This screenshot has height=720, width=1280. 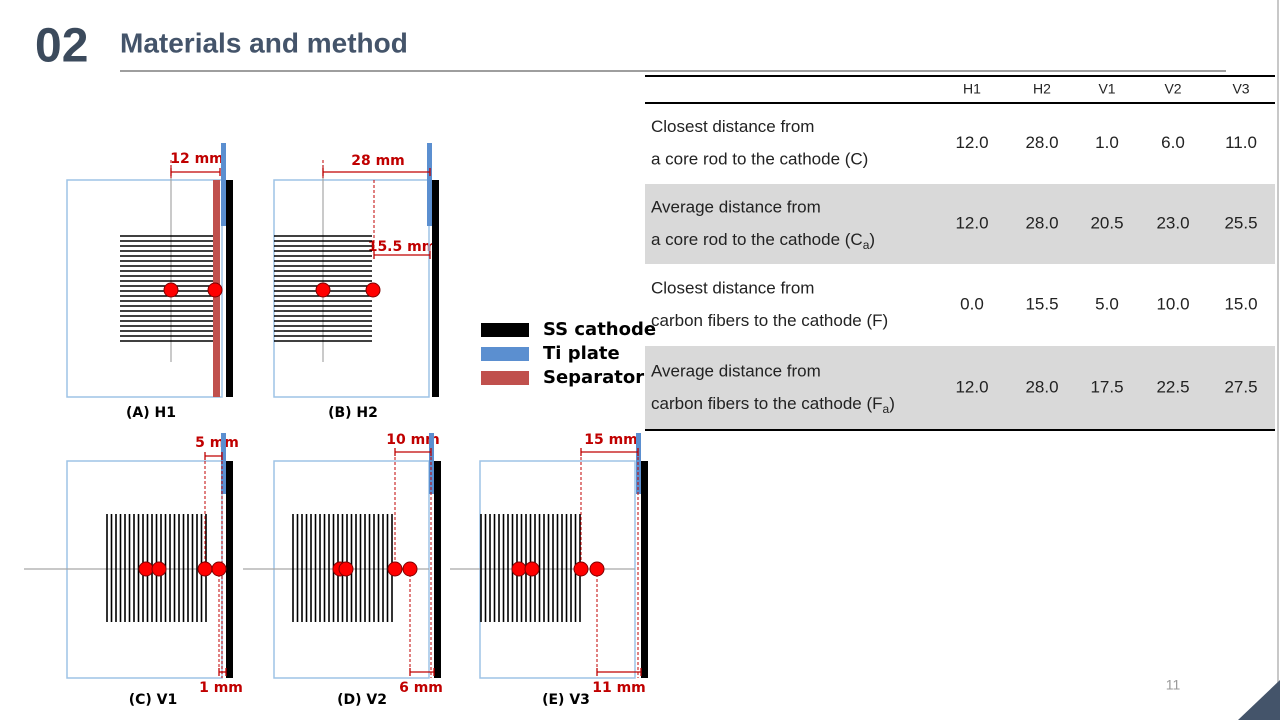 What do you see at coordinates (757, 239) in the screenshot?
I see `row-label-text: a core rod to the cathode (C` at bounding box center [757, 239].